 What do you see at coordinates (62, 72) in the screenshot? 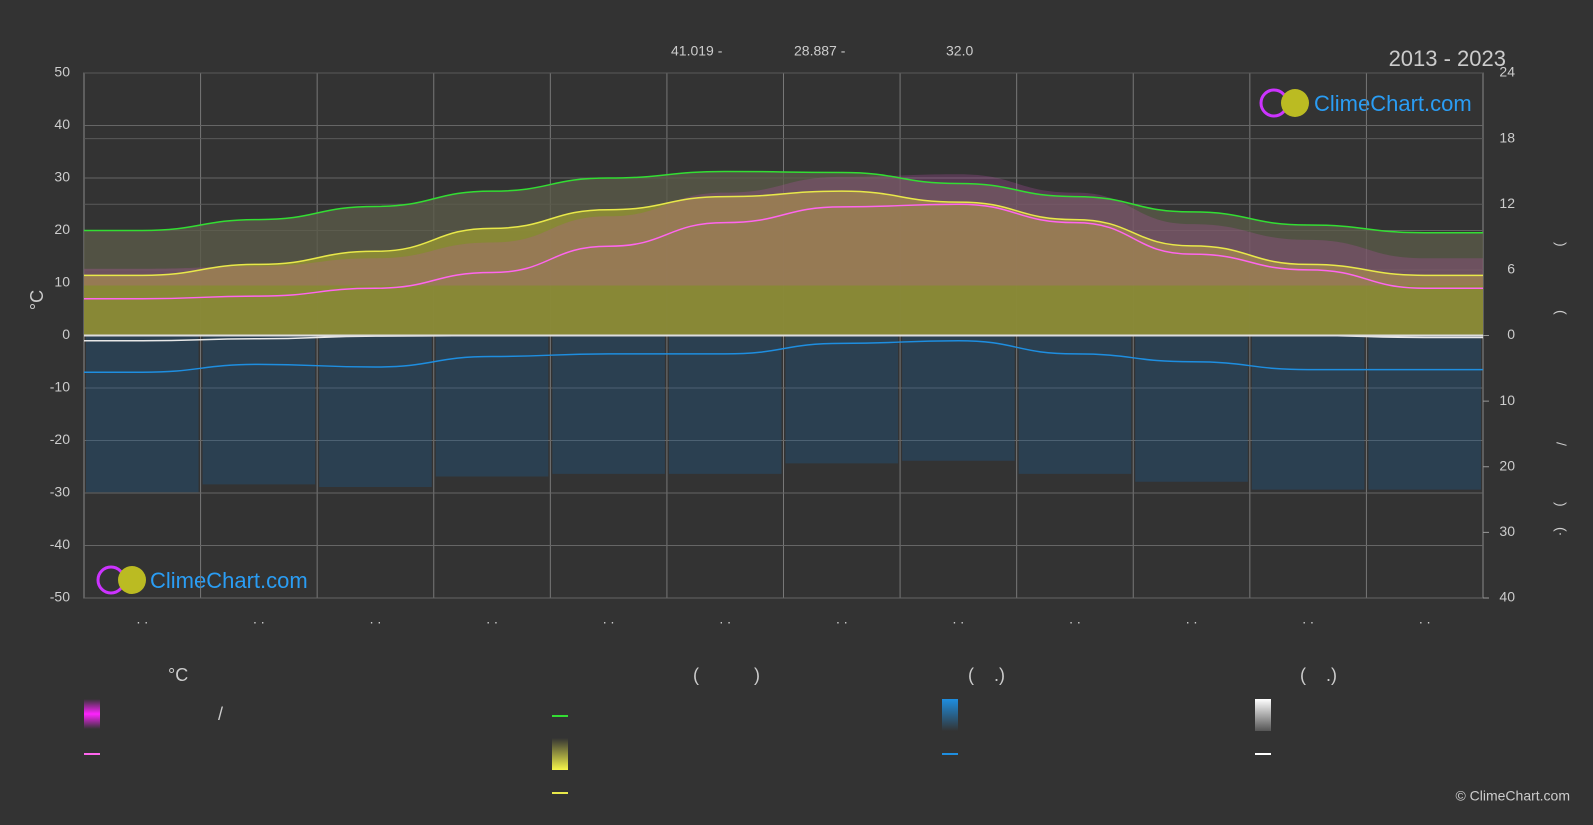
I see `y-tick-label: 50` at bounding box center [62, 72].